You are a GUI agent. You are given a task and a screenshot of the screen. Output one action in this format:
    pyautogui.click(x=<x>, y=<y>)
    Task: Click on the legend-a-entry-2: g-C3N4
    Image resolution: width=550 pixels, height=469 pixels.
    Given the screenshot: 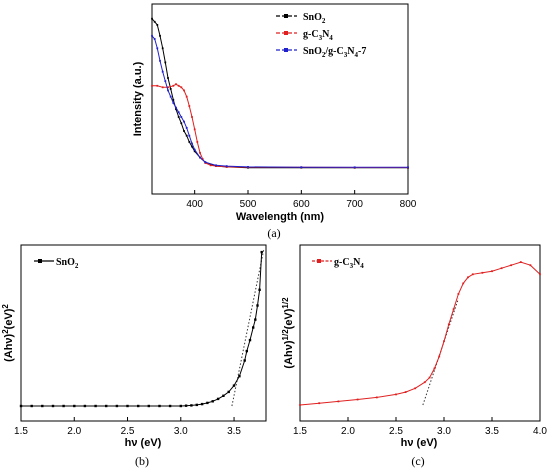 What is the action you would take?
    pyautogui.click(x=318, y=35)
    